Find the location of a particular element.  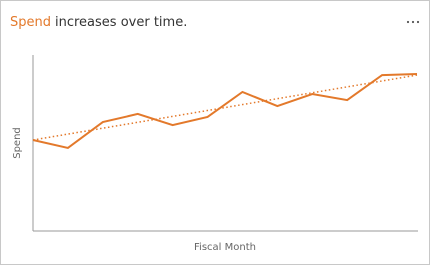

more-options is located at coordinates (413, 22).